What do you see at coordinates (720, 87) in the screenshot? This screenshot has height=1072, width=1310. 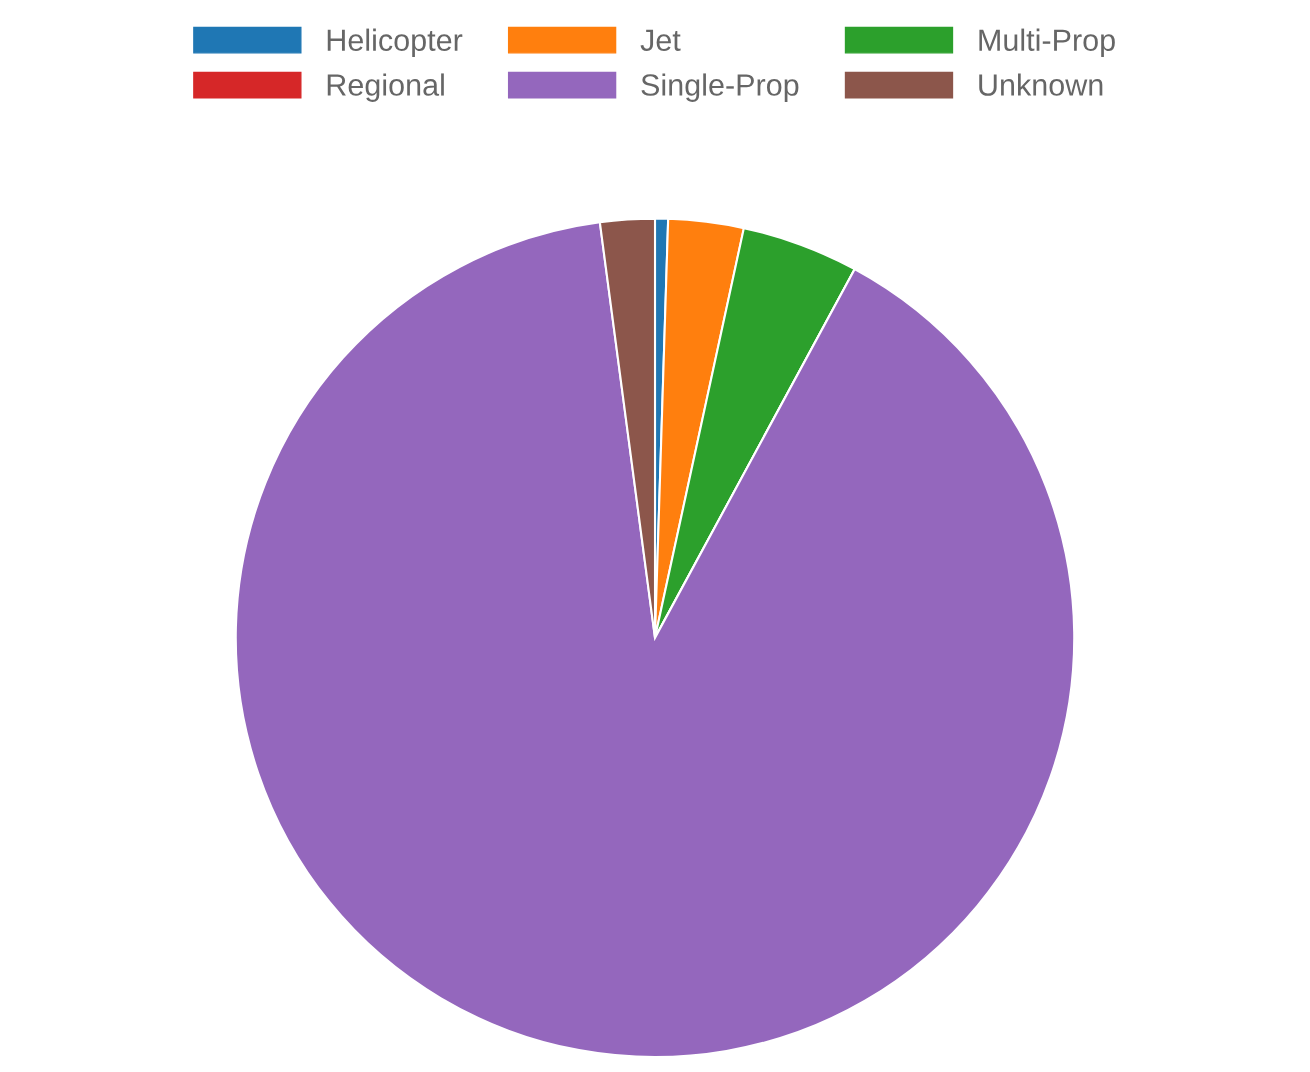 I see `legend-label: Single-Prop` at bounding box center [720, 87].